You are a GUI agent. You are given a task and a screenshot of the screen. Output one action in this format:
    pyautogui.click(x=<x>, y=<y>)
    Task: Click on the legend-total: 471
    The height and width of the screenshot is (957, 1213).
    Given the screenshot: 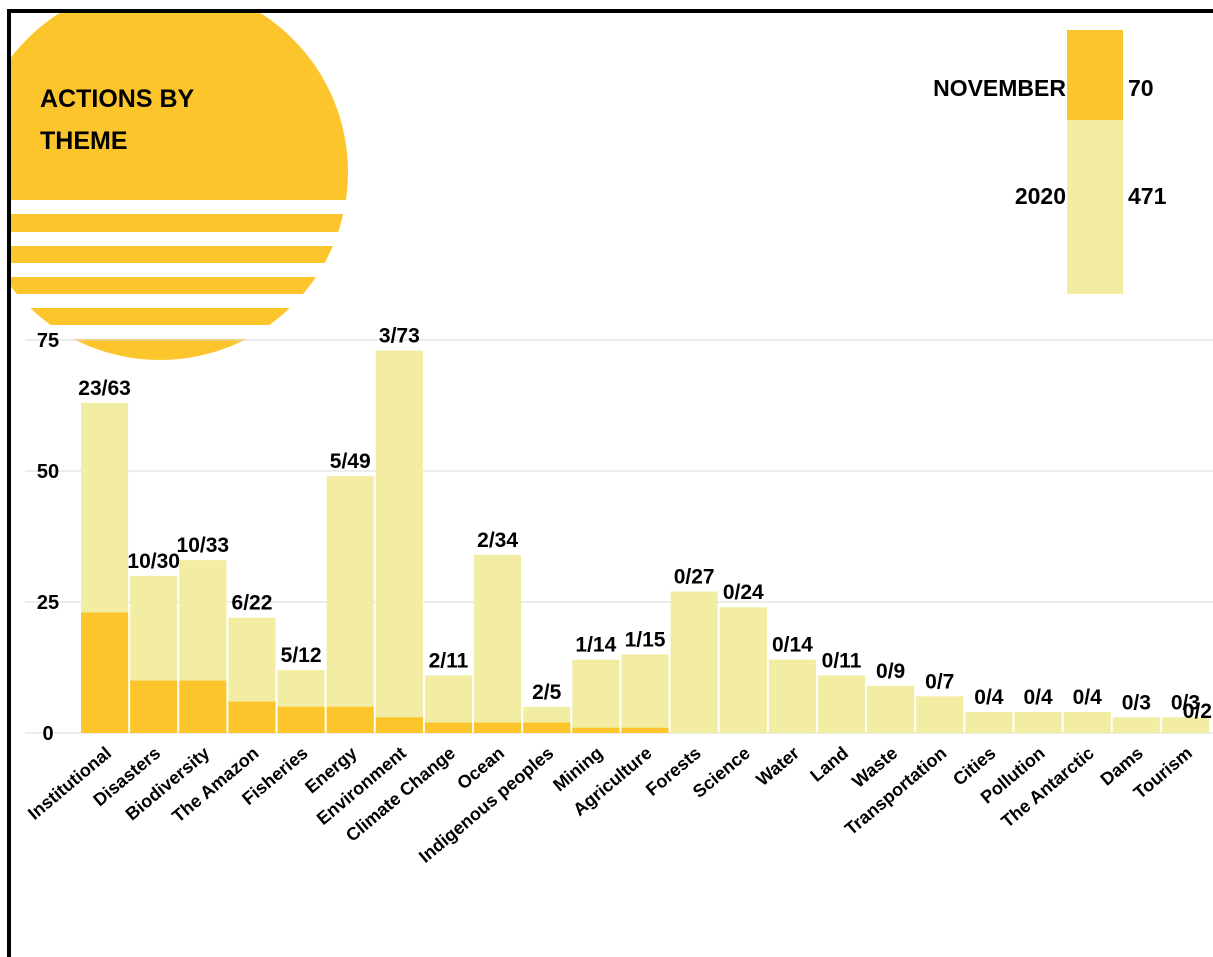 What is the action you would take?
    pyautogui.click(x=1147, y=196)
    